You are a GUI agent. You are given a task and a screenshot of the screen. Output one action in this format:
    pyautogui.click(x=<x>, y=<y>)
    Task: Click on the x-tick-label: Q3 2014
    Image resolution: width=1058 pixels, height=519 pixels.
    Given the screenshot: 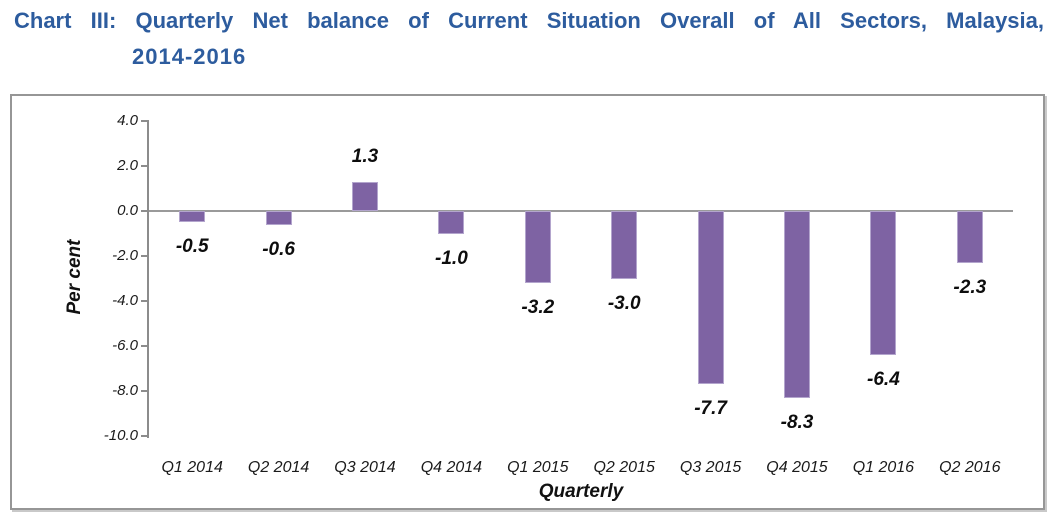 What is the action you would take?
    pyautogui.click(x=365, y=467)
    